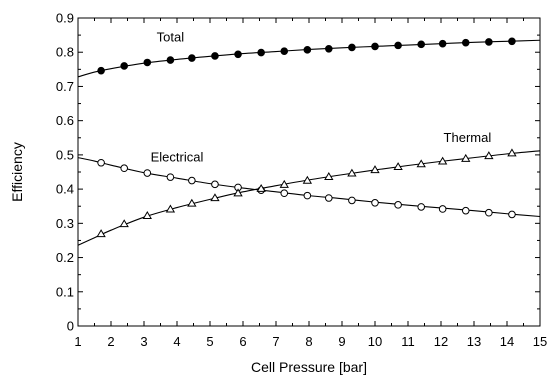  Describe the element at coordinates (65, 223) in the screenshot. I see `y-tick-label: 0.3` at that location.